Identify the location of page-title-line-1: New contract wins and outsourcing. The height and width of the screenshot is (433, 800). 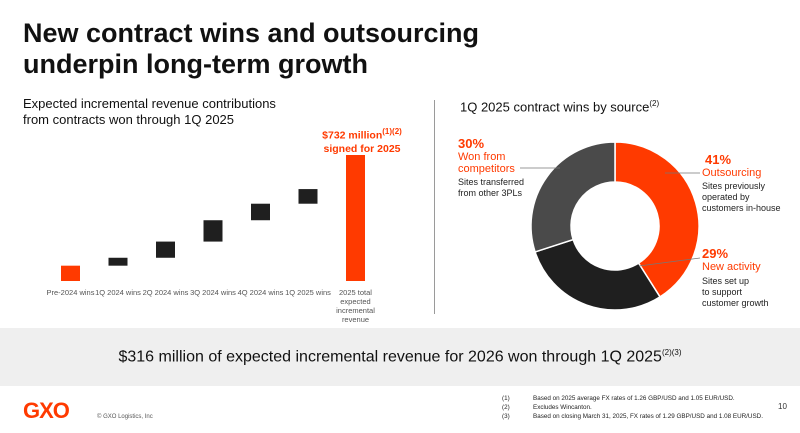
(251, 33).